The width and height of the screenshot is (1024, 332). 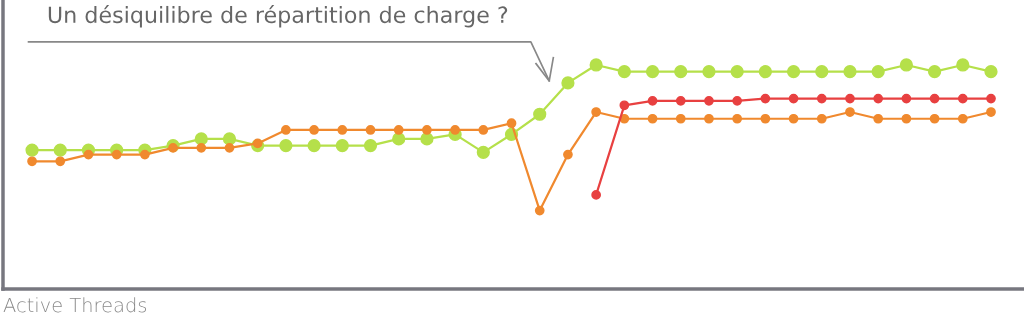 What do you see at coordinates (278, 16) in the screenshot?
I see `text: Un désiquilibre de répartition de charge ?` at bounding box center [278, 16].